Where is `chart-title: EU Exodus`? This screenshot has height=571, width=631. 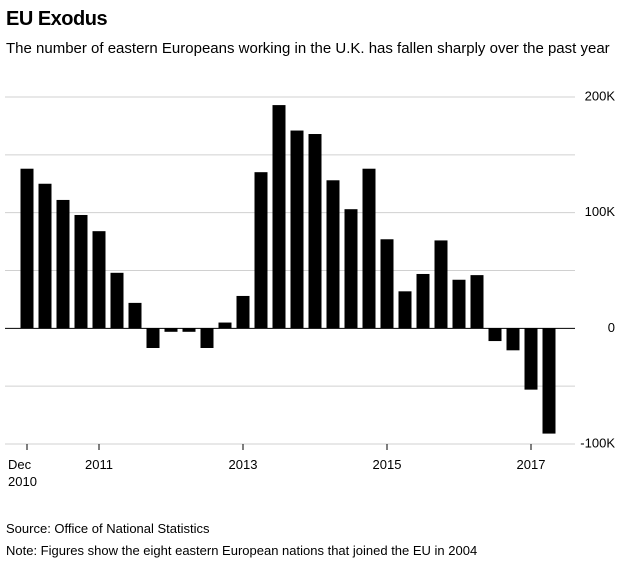
chart-title: EU Exodus is located at coordinates (57, 19).